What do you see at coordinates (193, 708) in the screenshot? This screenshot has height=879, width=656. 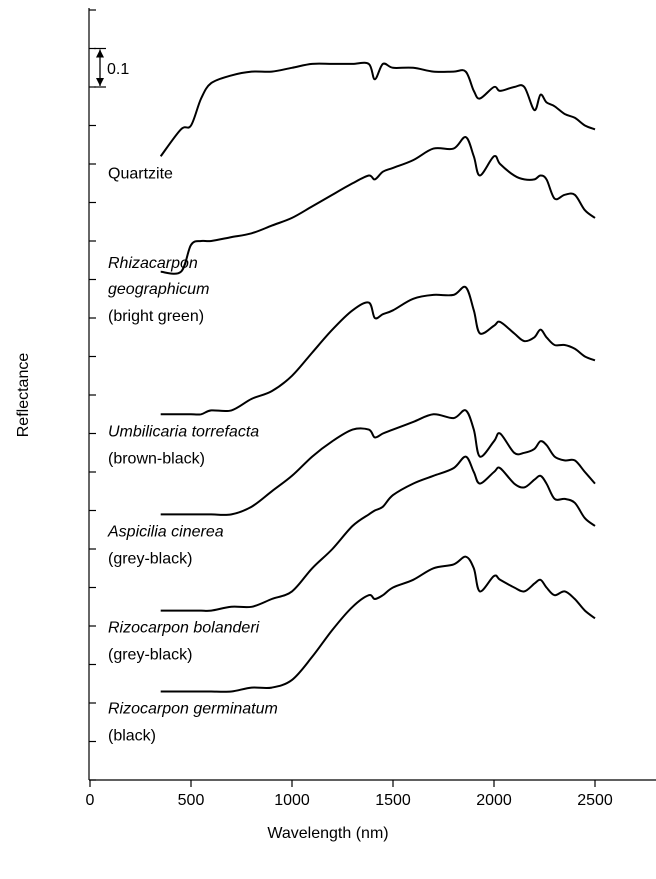 I see `series-label: Rizocarpon germinatum` at bounding box center [193, 708].